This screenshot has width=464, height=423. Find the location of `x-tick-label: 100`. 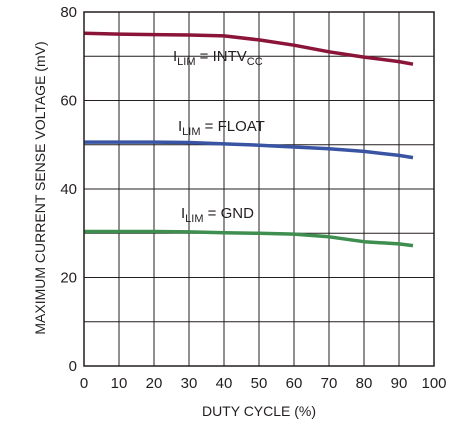

x-tick-label: 100 is located at coordinates (433, 383).